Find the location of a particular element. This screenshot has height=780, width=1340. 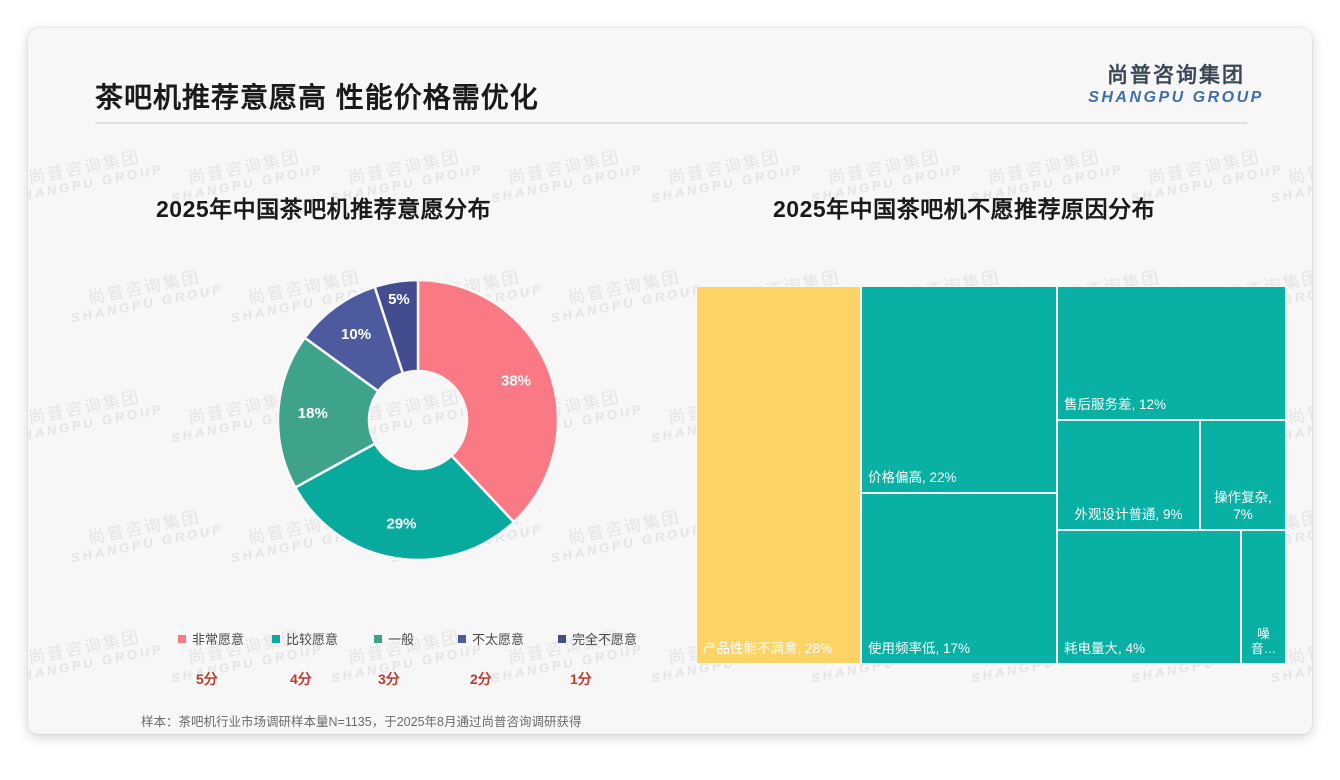

legend-item-label: 不太愿意 is located at coordinates (498, 639).